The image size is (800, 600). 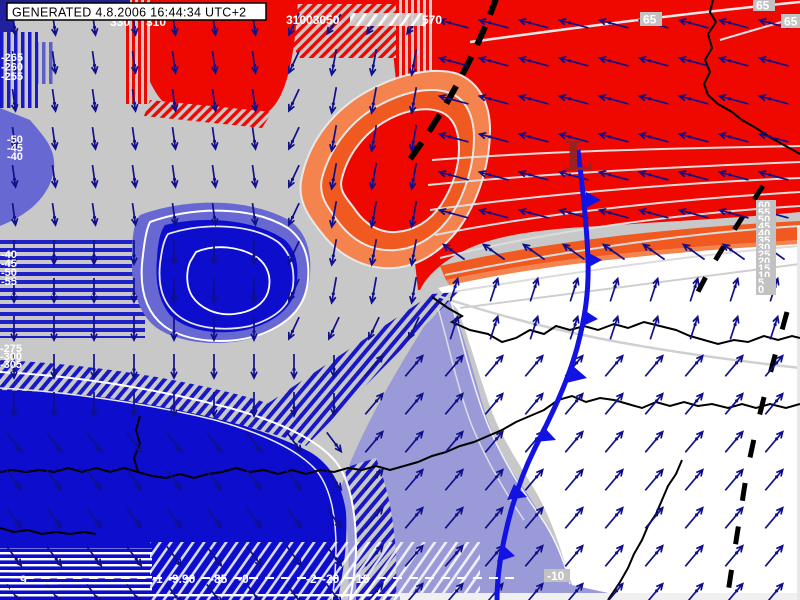 I want to click on contour-label: -300, so click(x=11, y=357).